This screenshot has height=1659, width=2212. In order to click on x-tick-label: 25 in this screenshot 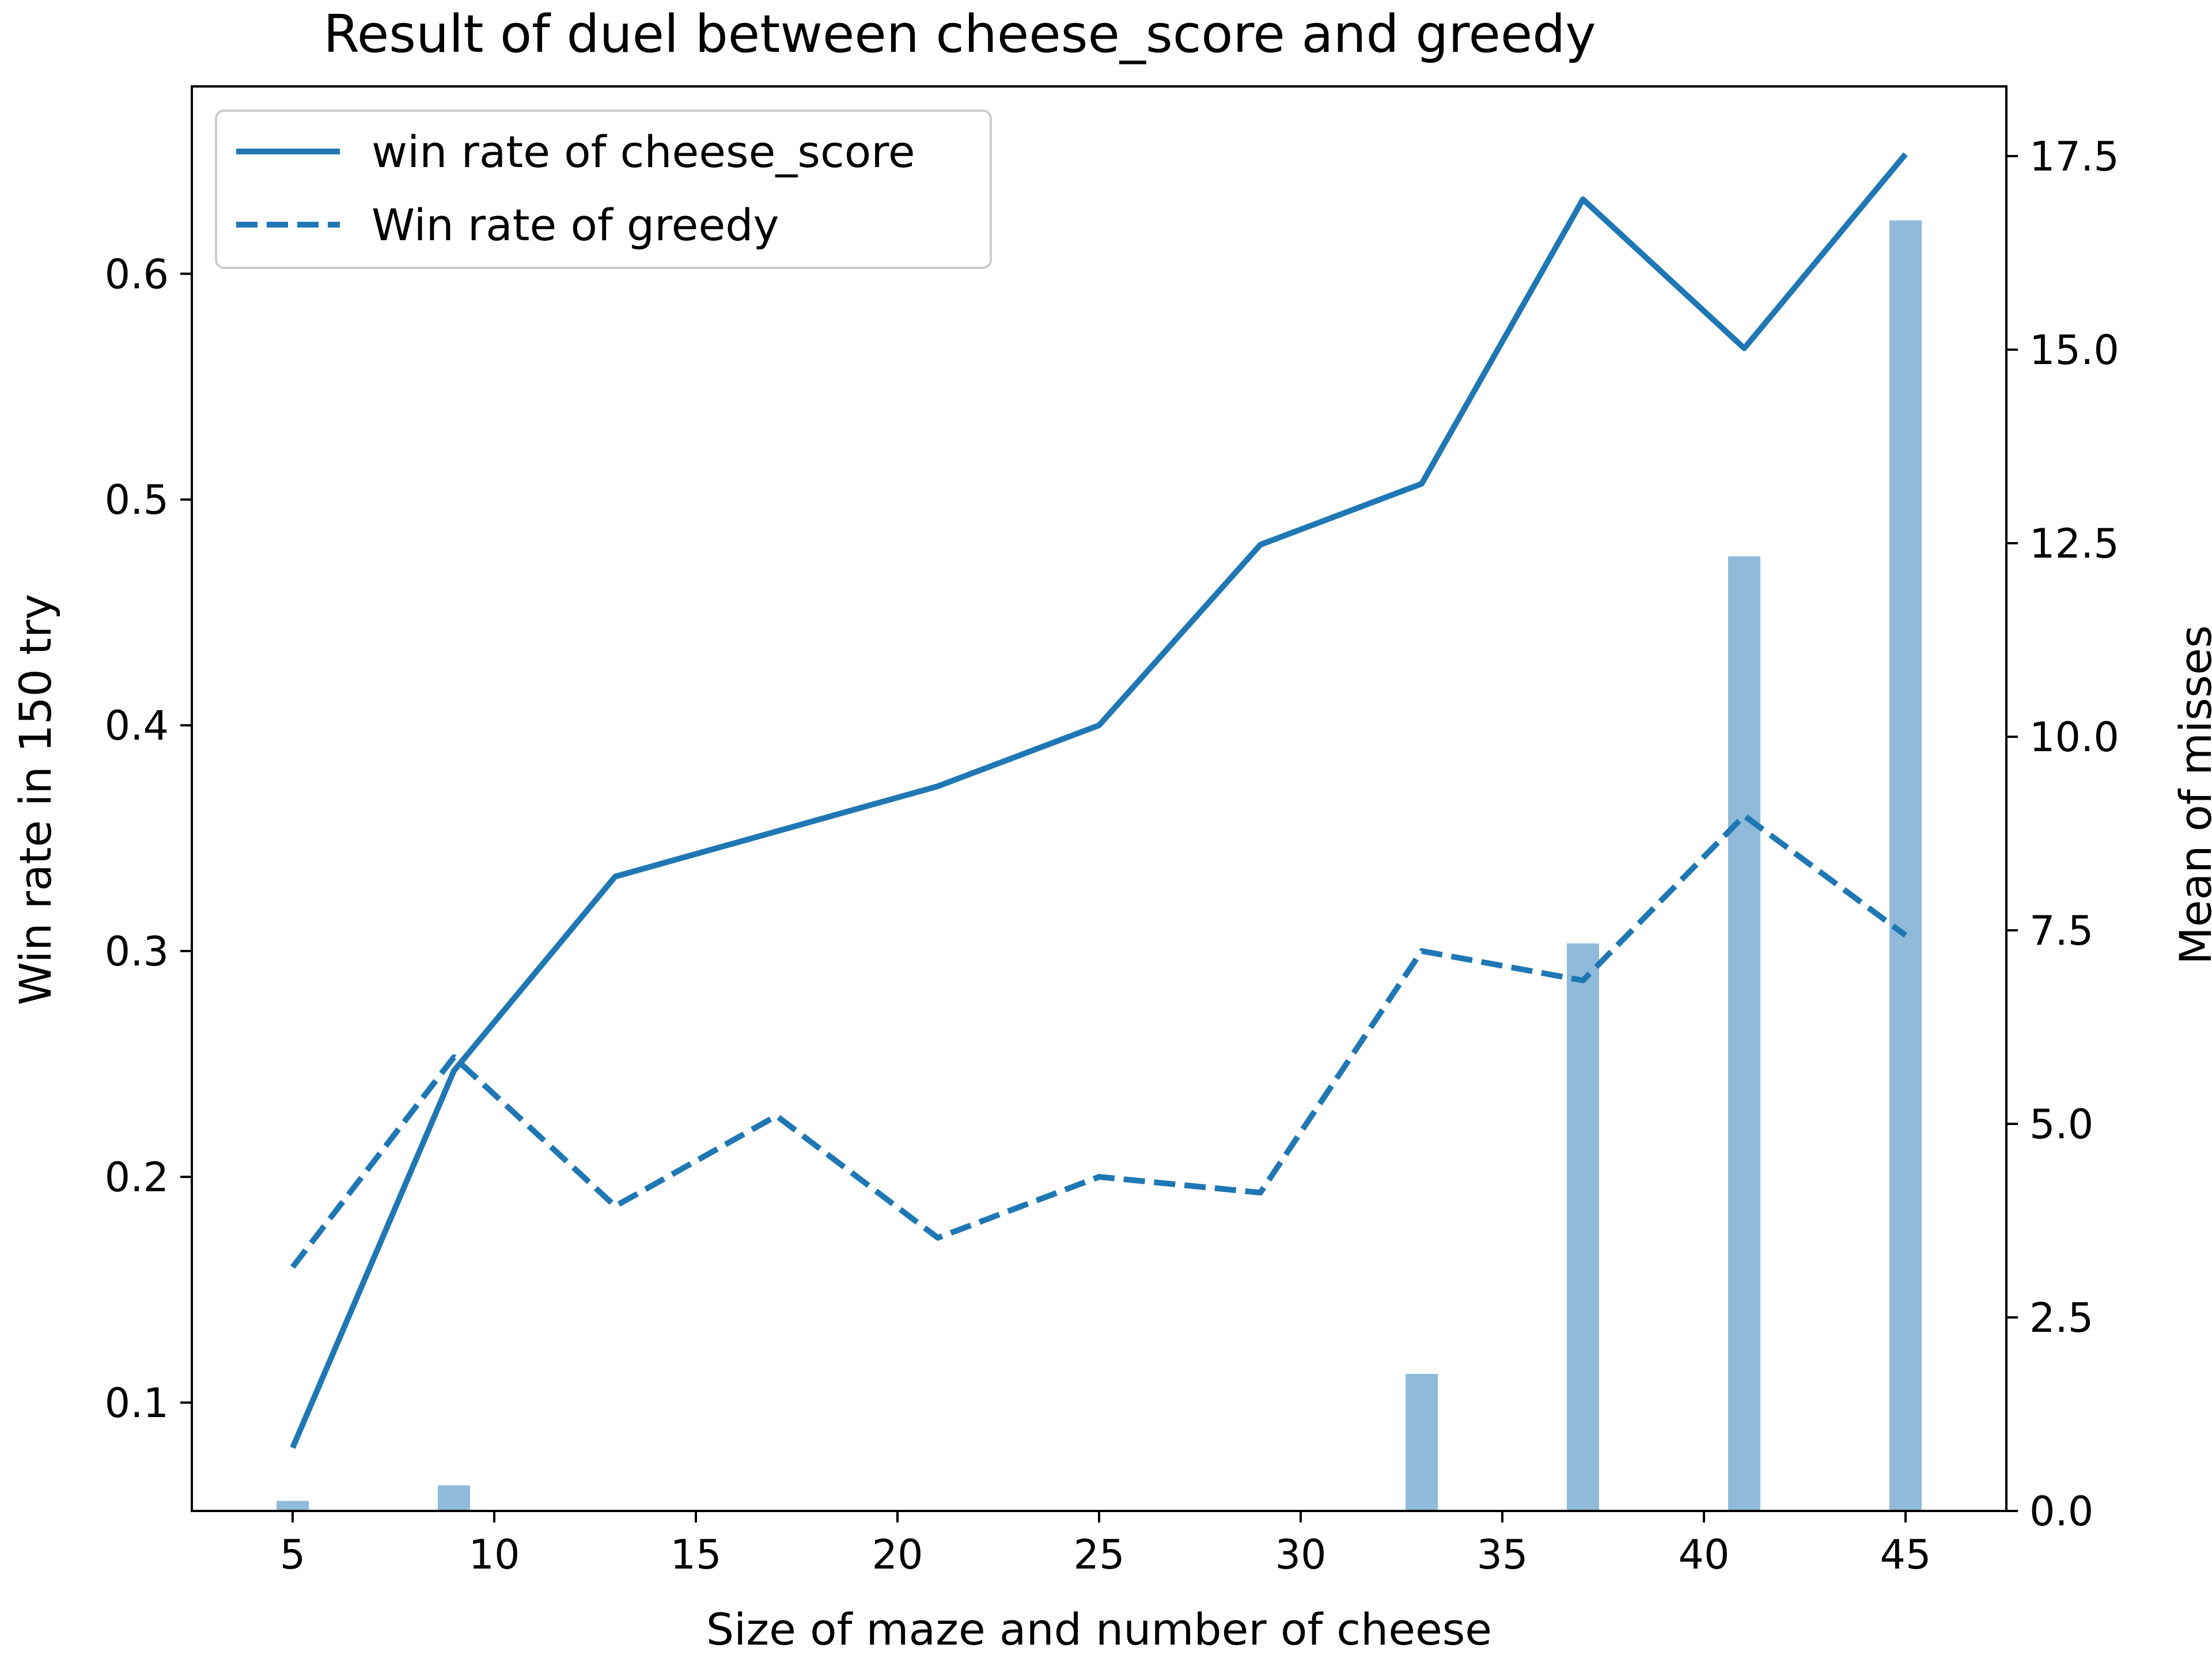, I will do `click(1098, 1554)`.